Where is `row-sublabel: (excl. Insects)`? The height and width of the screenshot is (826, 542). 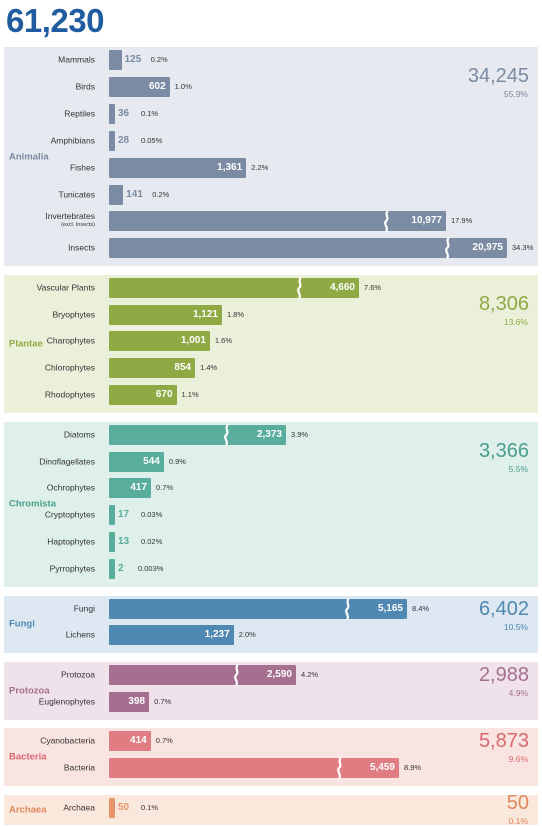 row-sublabel: (excl. Insects) is located at coordinates (78, 225).